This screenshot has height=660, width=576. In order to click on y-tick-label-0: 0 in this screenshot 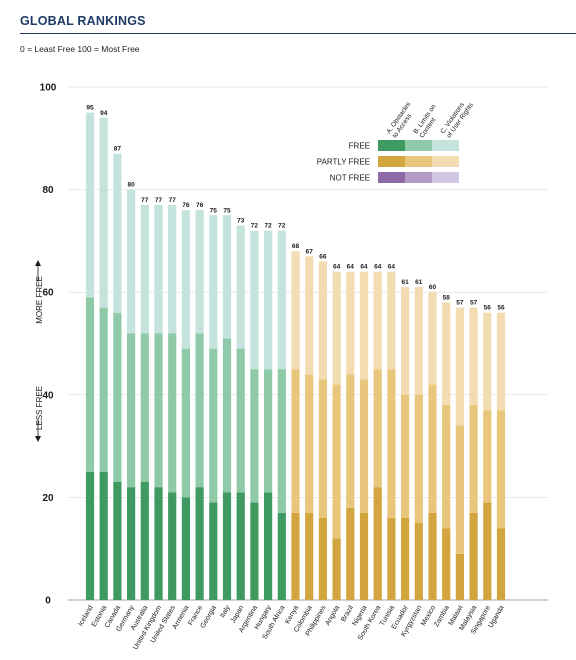, I will do `click(48, 601)`.